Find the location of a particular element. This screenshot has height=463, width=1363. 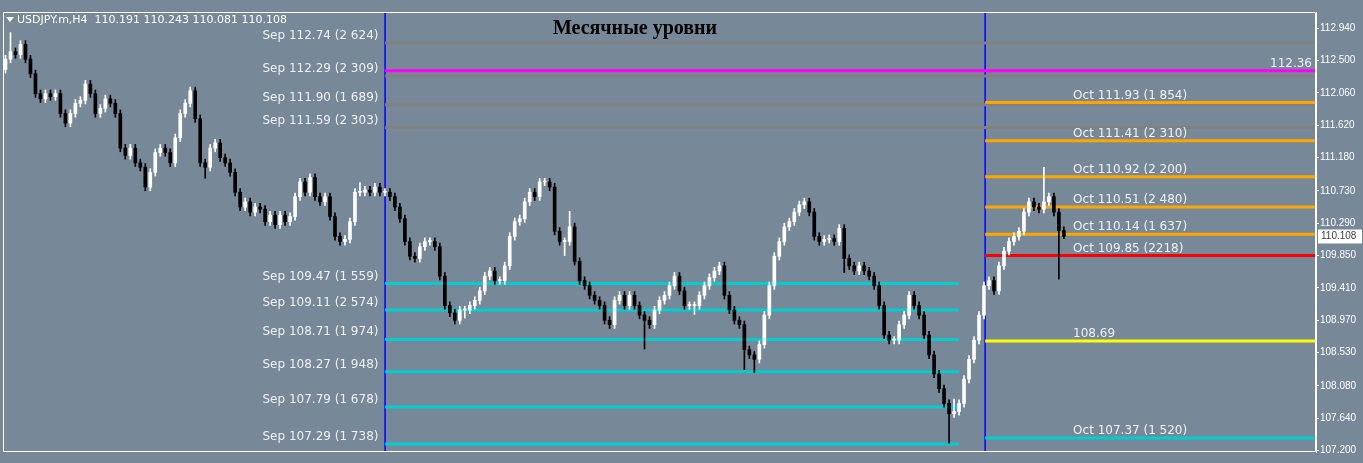

y-tick-label: 112.500 is located at coordinates (1338, 60).